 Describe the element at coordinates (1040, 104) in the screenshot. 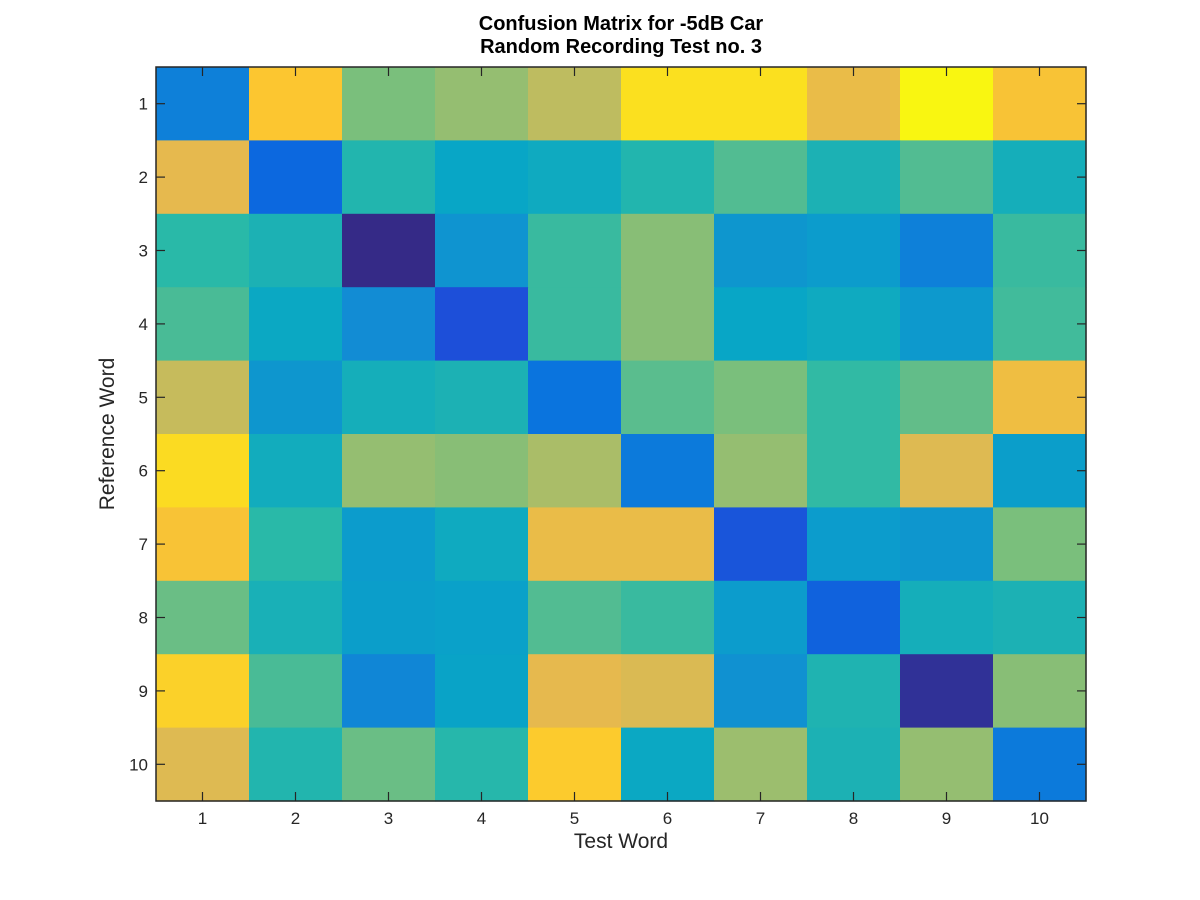

I see `heatmap-cell-r1-c10` at that location.